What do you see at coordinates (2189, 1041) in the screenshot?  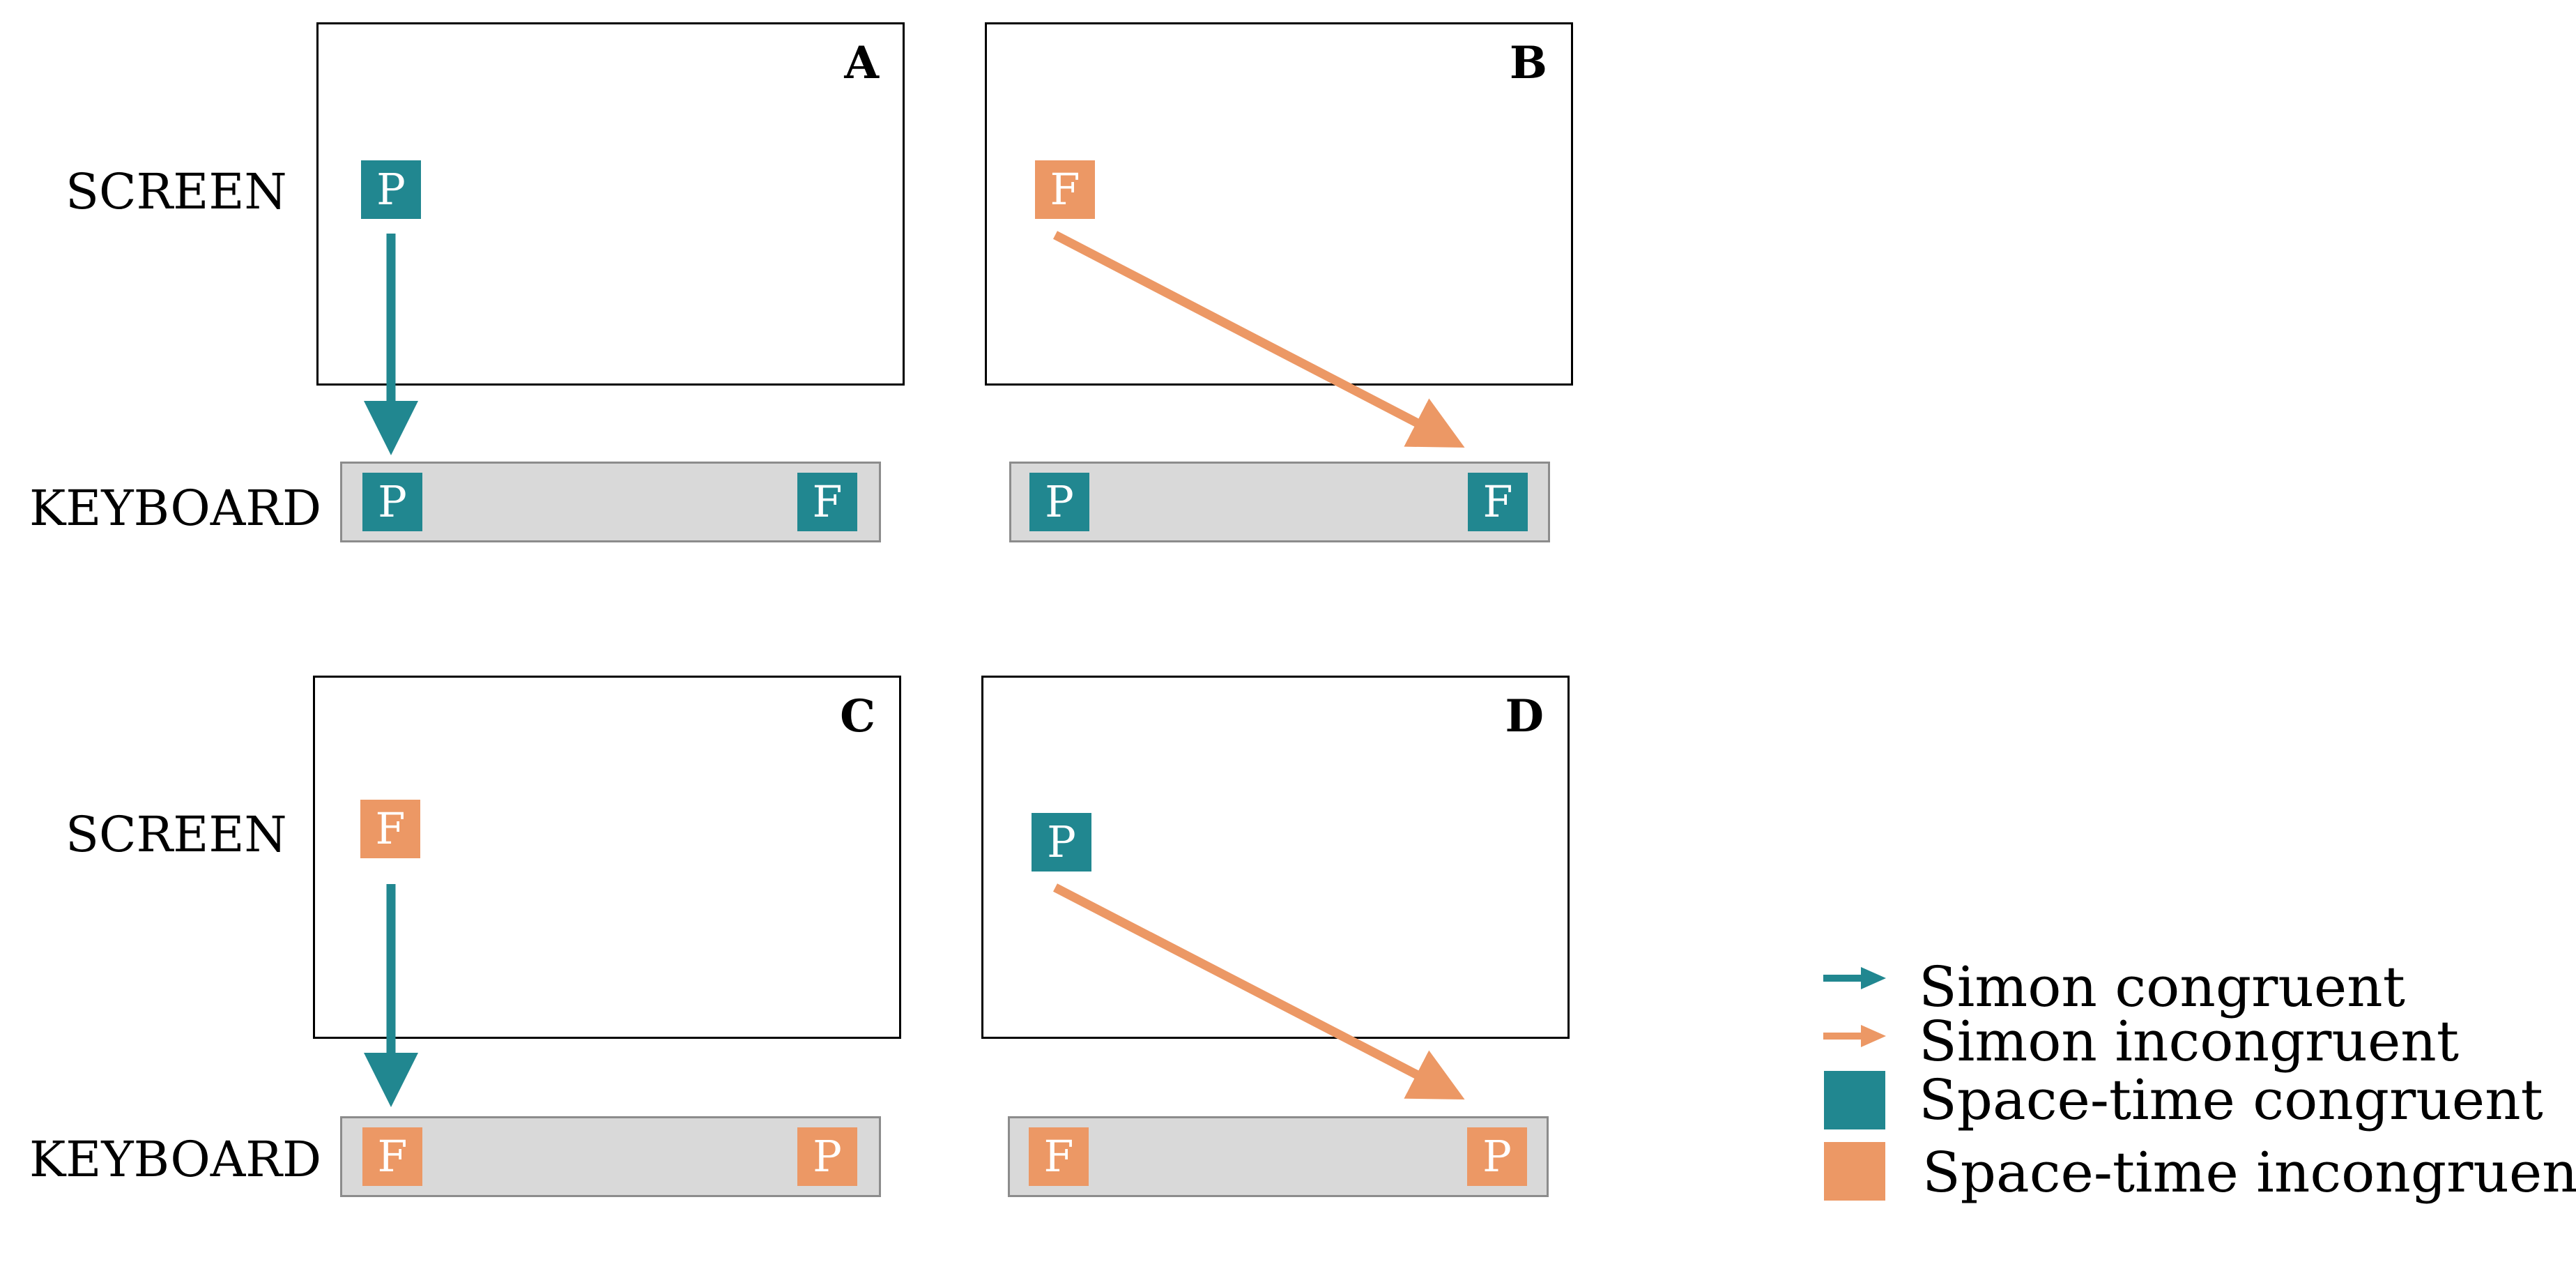 I see `legend-label-simon-incongruent: Simon incongruent` at bounding box center [2189, 1041].